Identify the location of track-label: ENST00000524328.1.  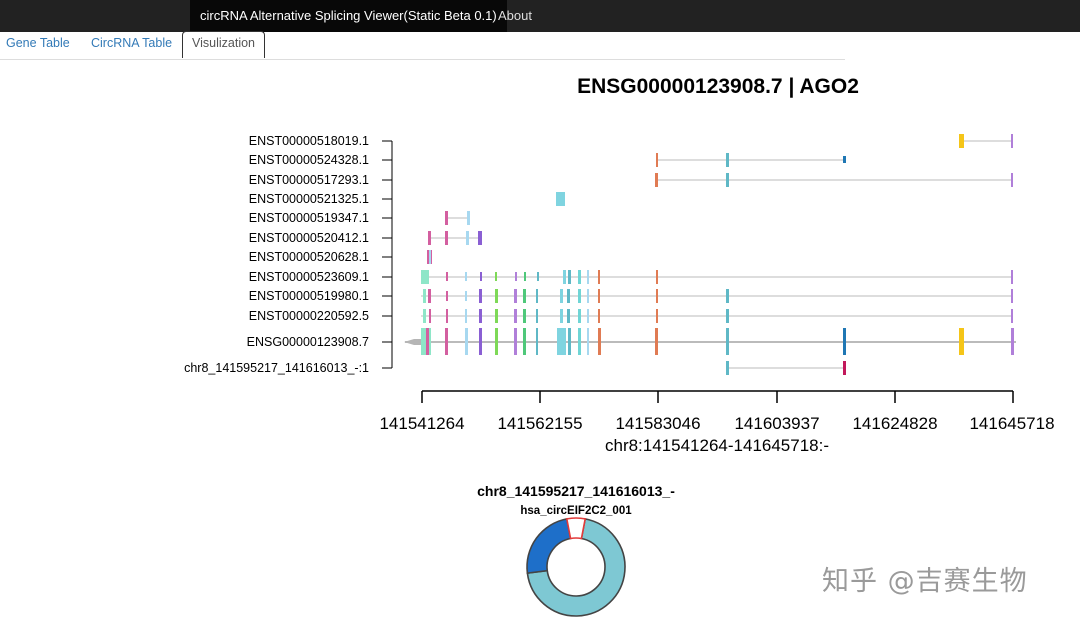
(309, 160).